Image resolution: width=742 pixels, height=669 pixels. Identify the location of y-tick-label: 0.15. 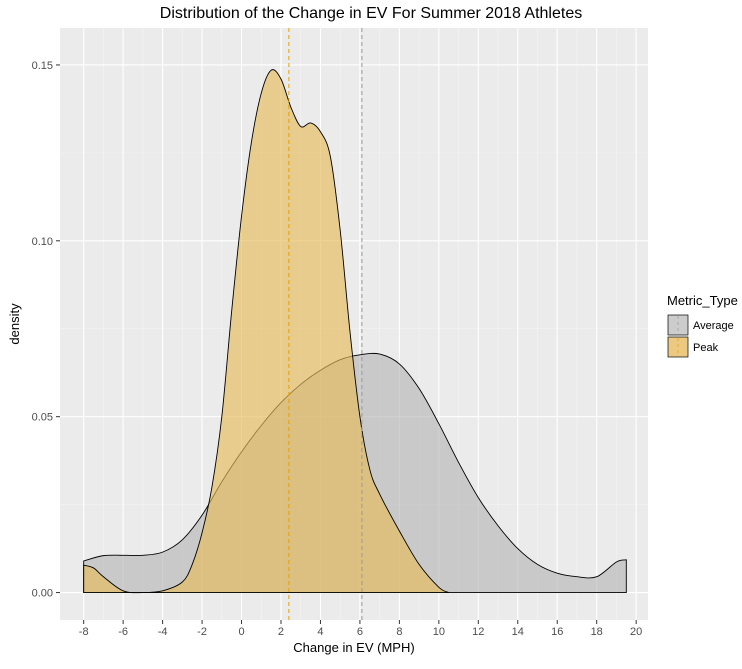
(42, 66).